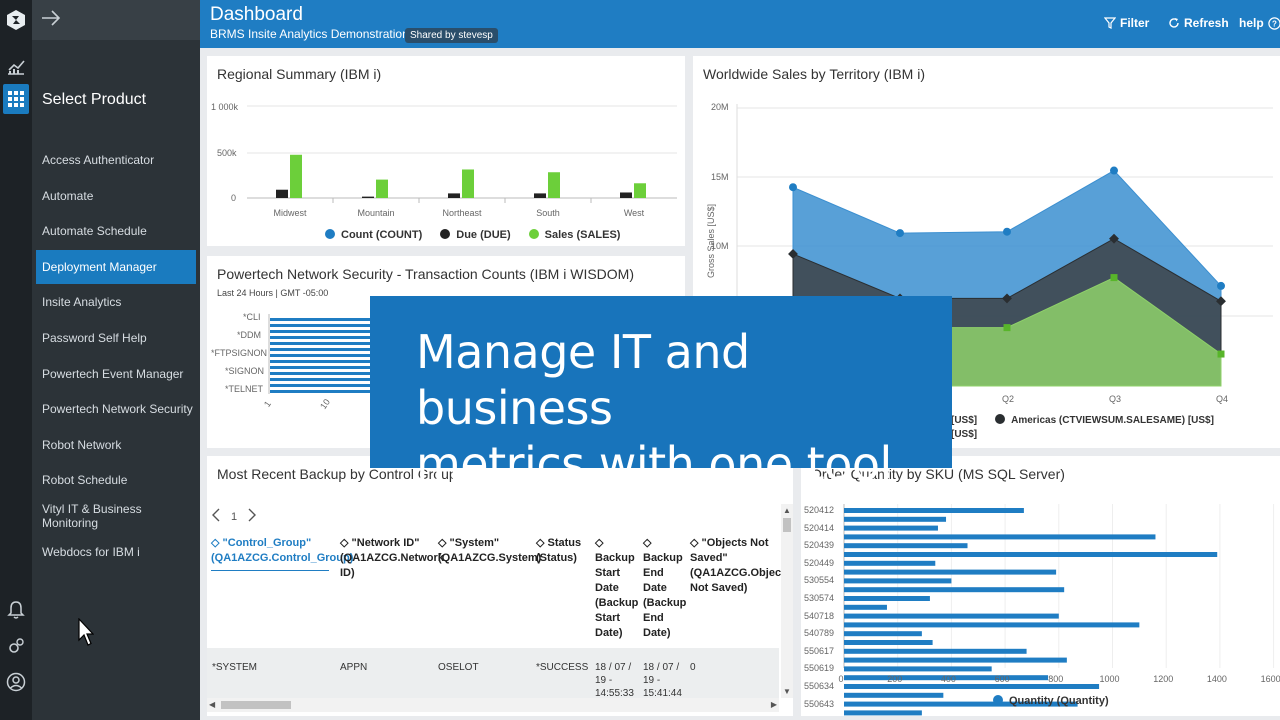 This screenshot has width=1280, height=720. Describe the element at coordinates (617, 588) in the screenshot. I see `col-start-date: ◇ Backup Start Date (Backup Start Date)` at that location.